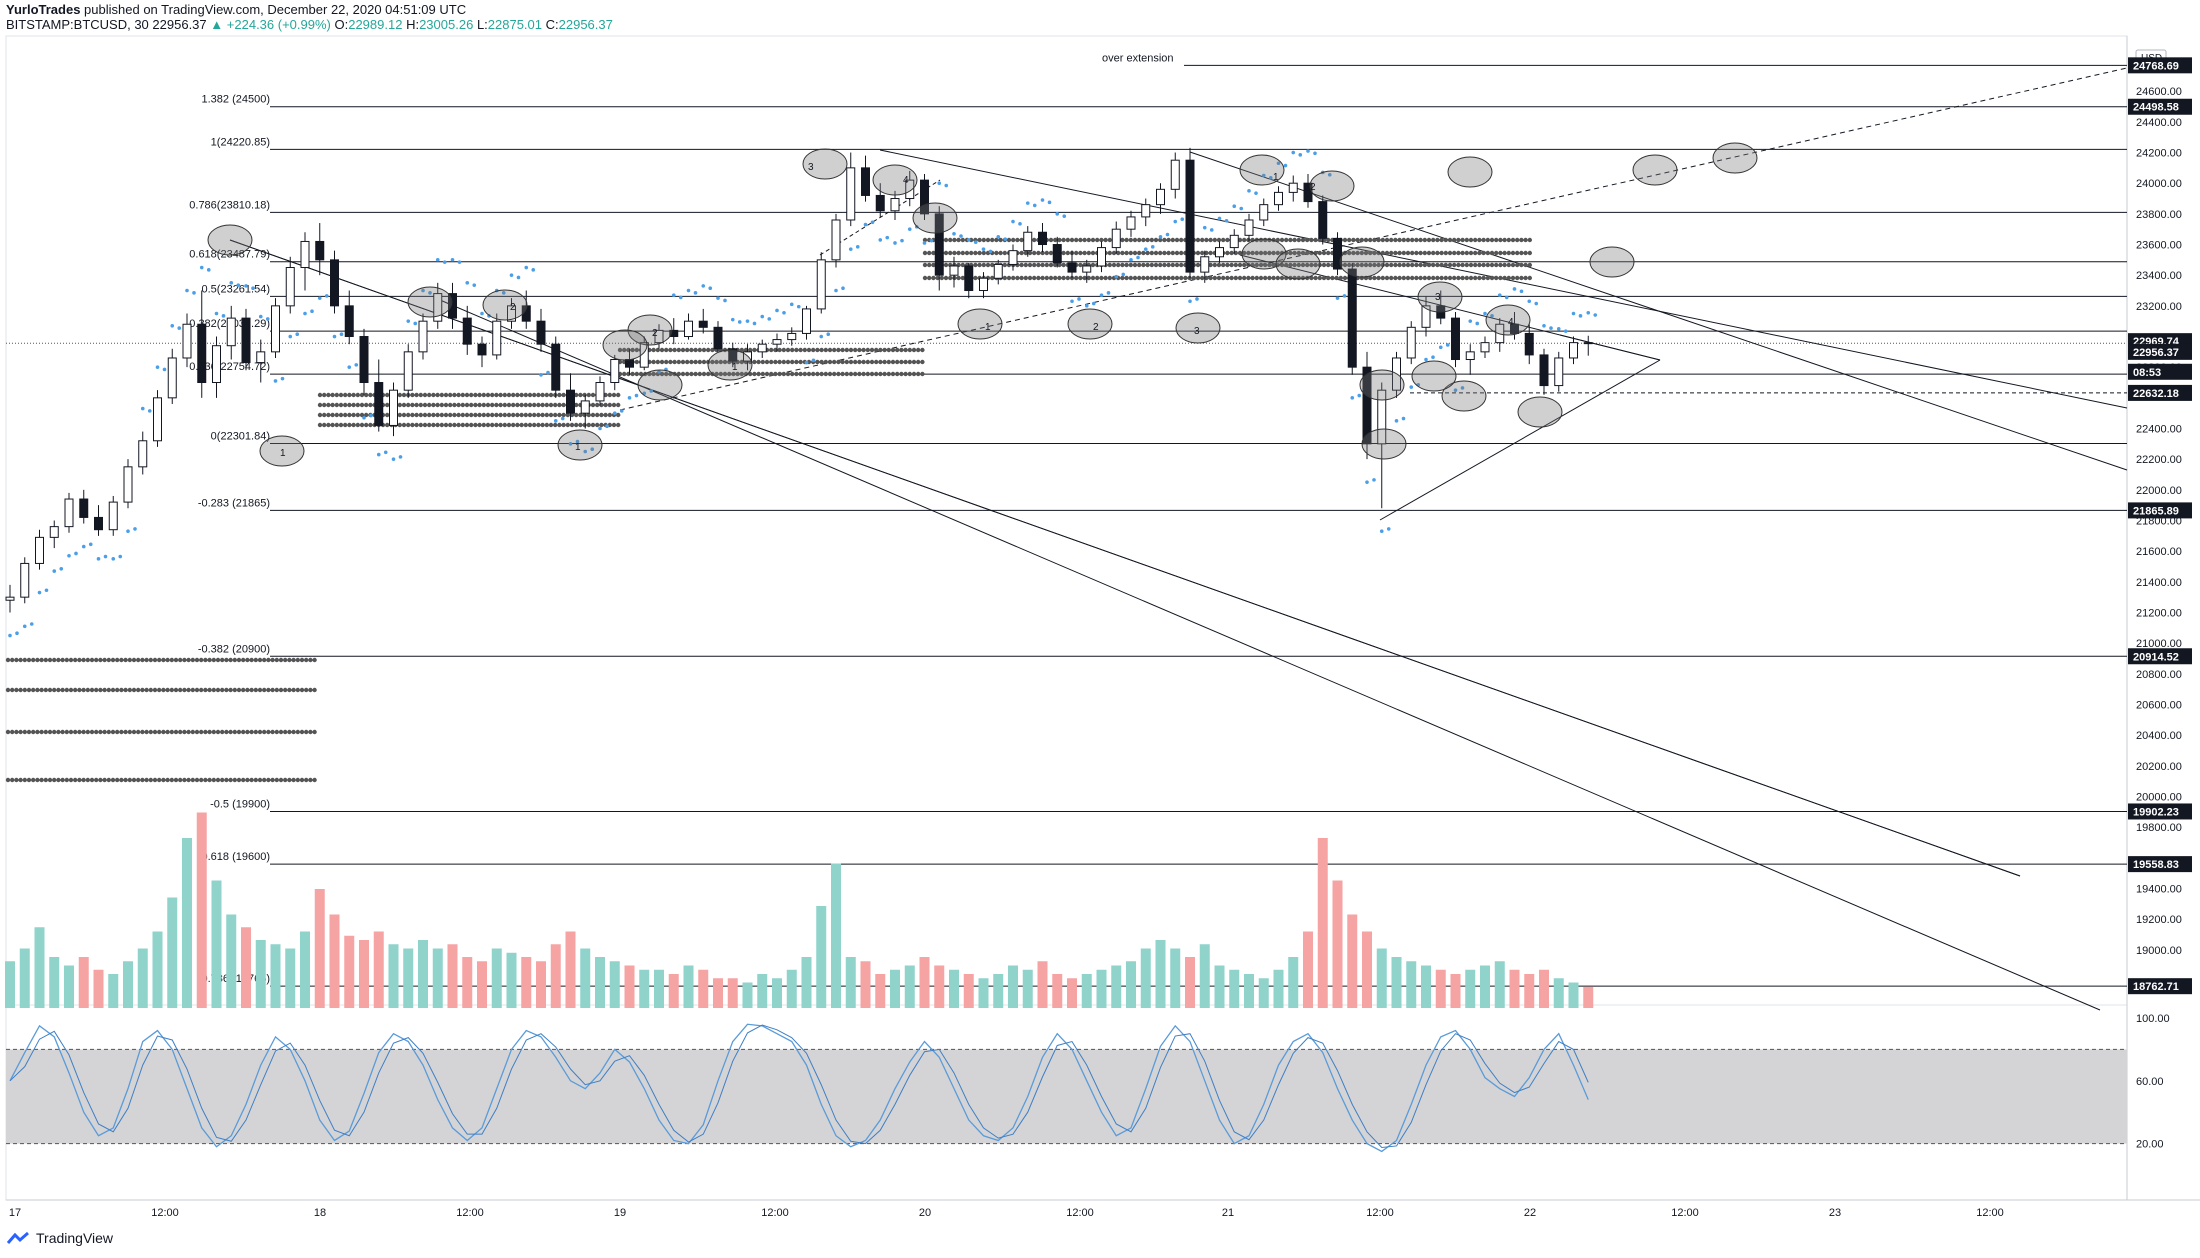  What do you see at coordinates (446, 24) in the screenshot?
I see `high-value: 23005.26` at bounding box center [446, 24].